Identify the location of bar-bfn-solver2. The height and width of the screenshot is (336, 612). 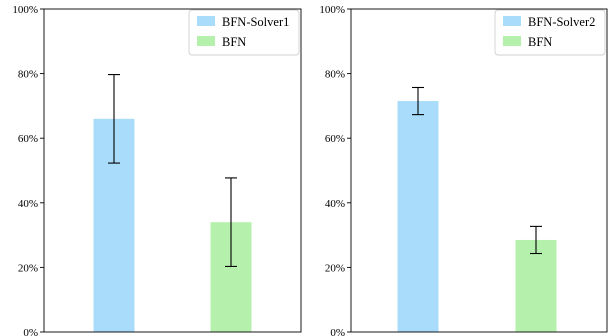
(418, 217).